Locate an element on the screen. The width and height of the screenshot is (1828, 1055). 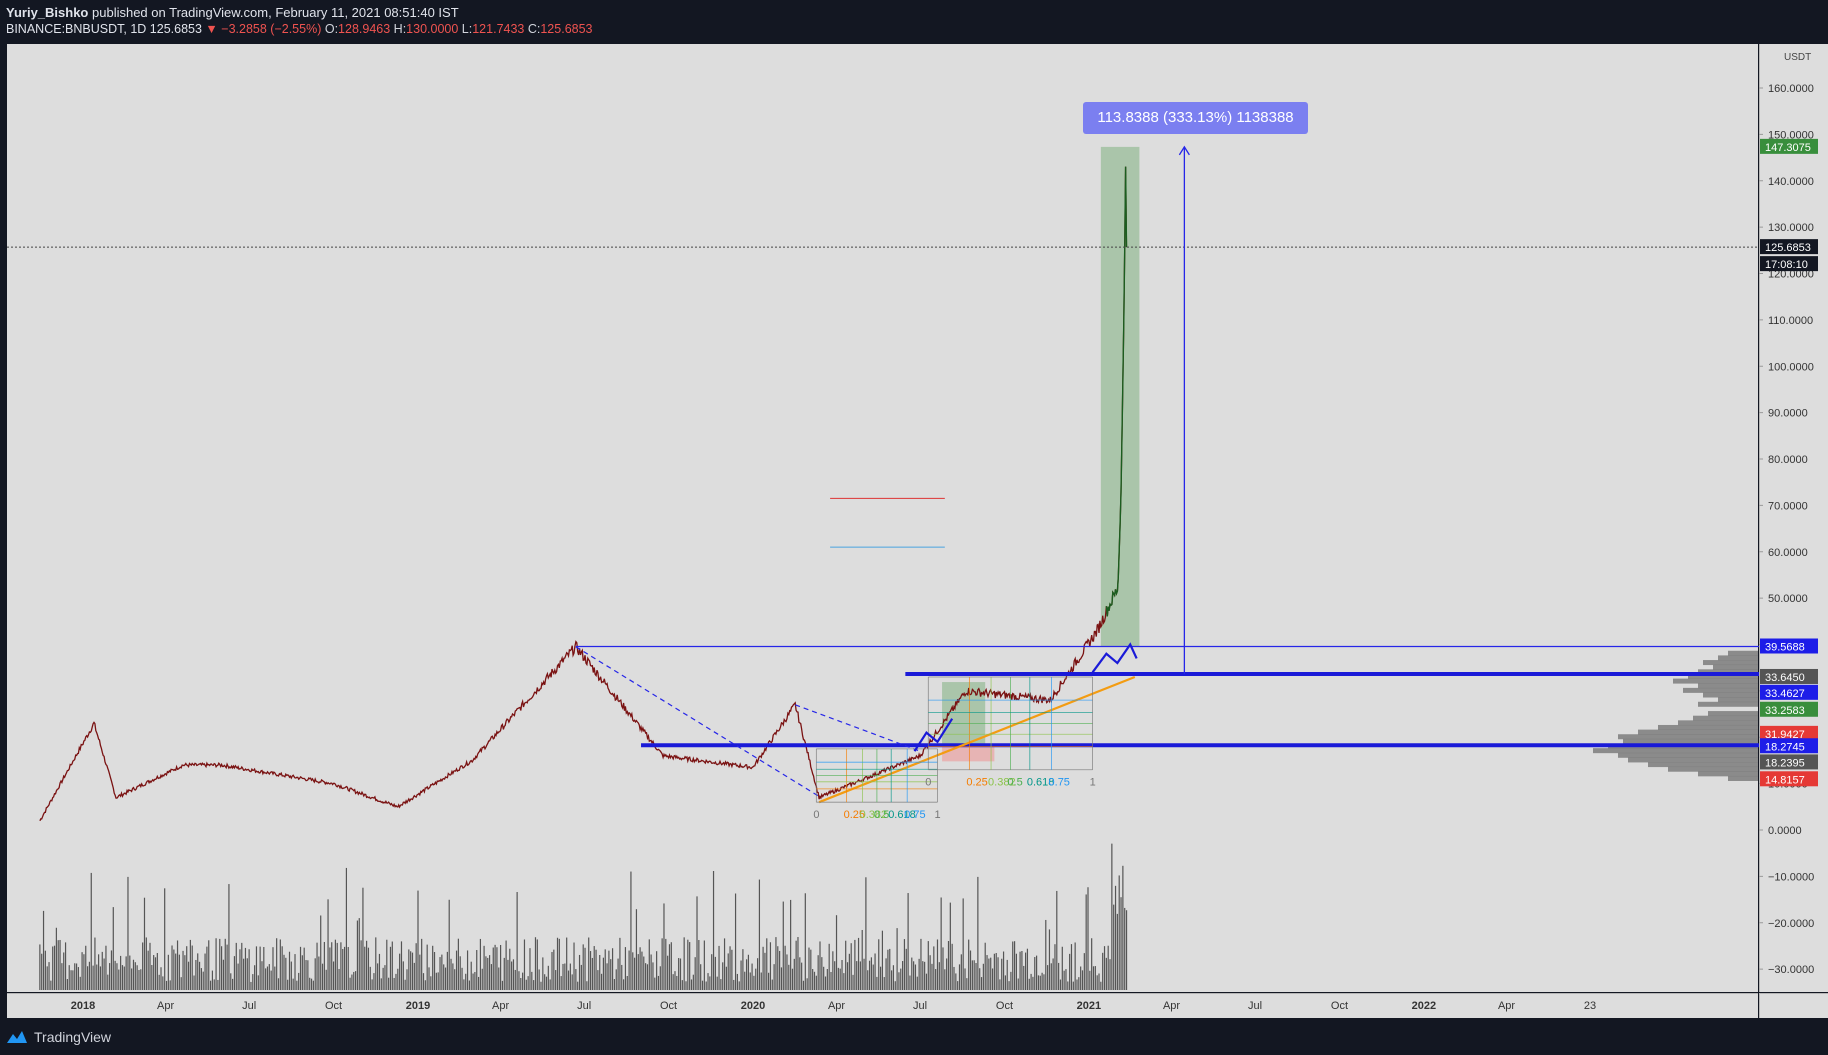
fib-grid-b-label: 0 is located at coordinates (928, 783).